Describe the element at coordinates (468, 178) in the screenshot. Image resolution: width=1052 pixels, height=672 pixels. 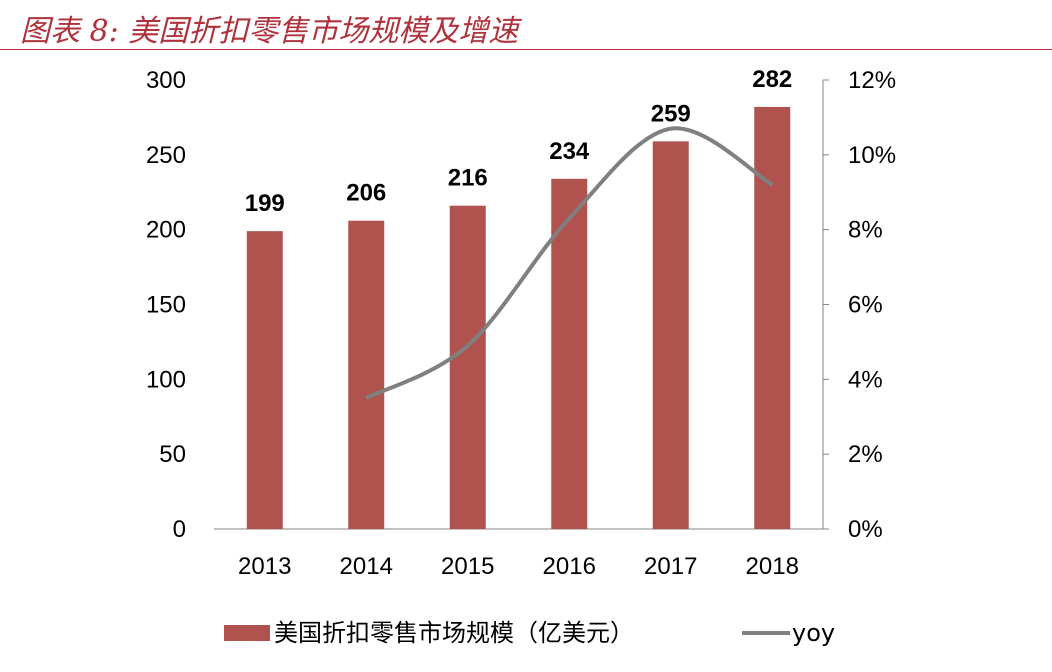
I see `bar-value-label: 216` at that location.